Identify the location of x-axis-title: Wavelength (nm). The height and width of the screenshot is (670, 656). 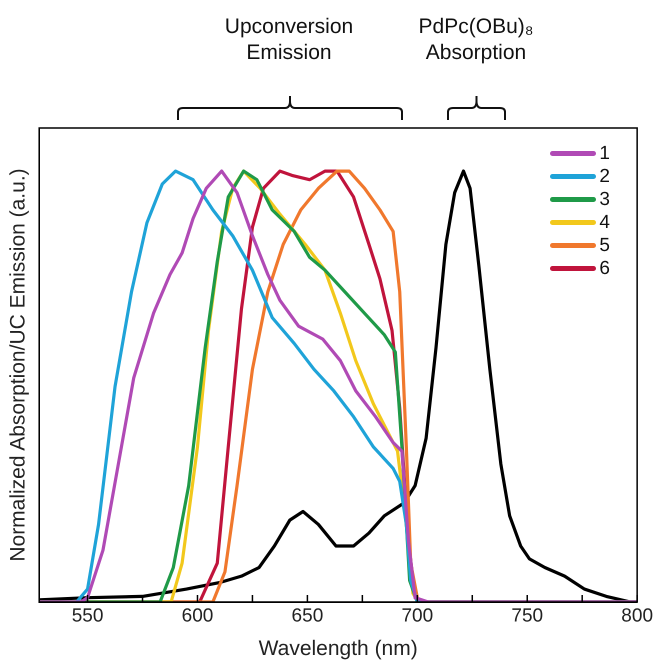
(338, 648).